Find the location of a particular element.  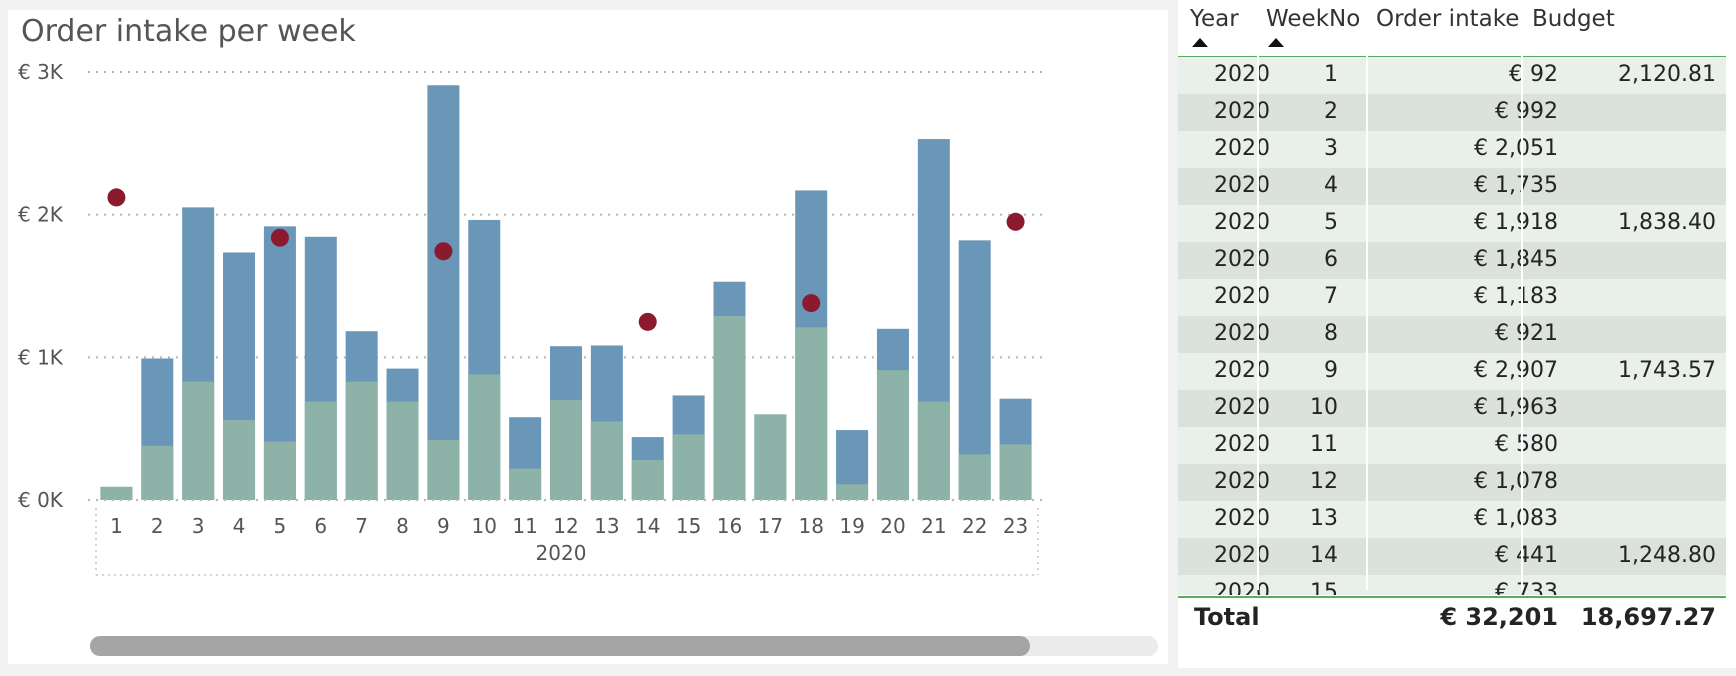

horizontal-scrollbar is located at coordinates (624, 646).